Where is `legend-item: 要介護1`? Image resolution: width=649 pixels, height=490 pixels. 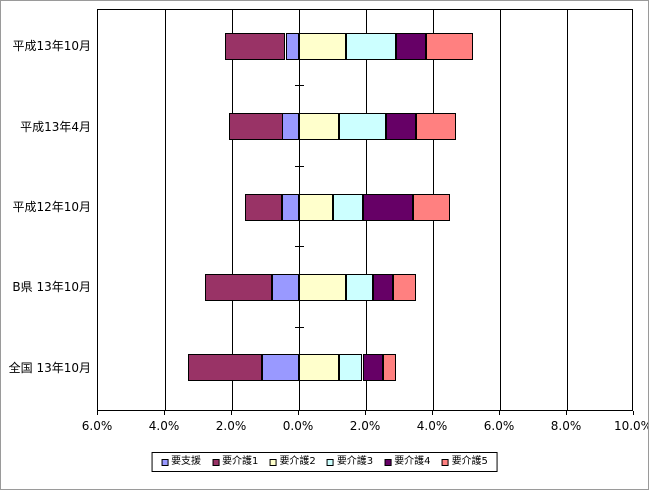
legend-item: 要介護1 is located at coordinates (235, 462).